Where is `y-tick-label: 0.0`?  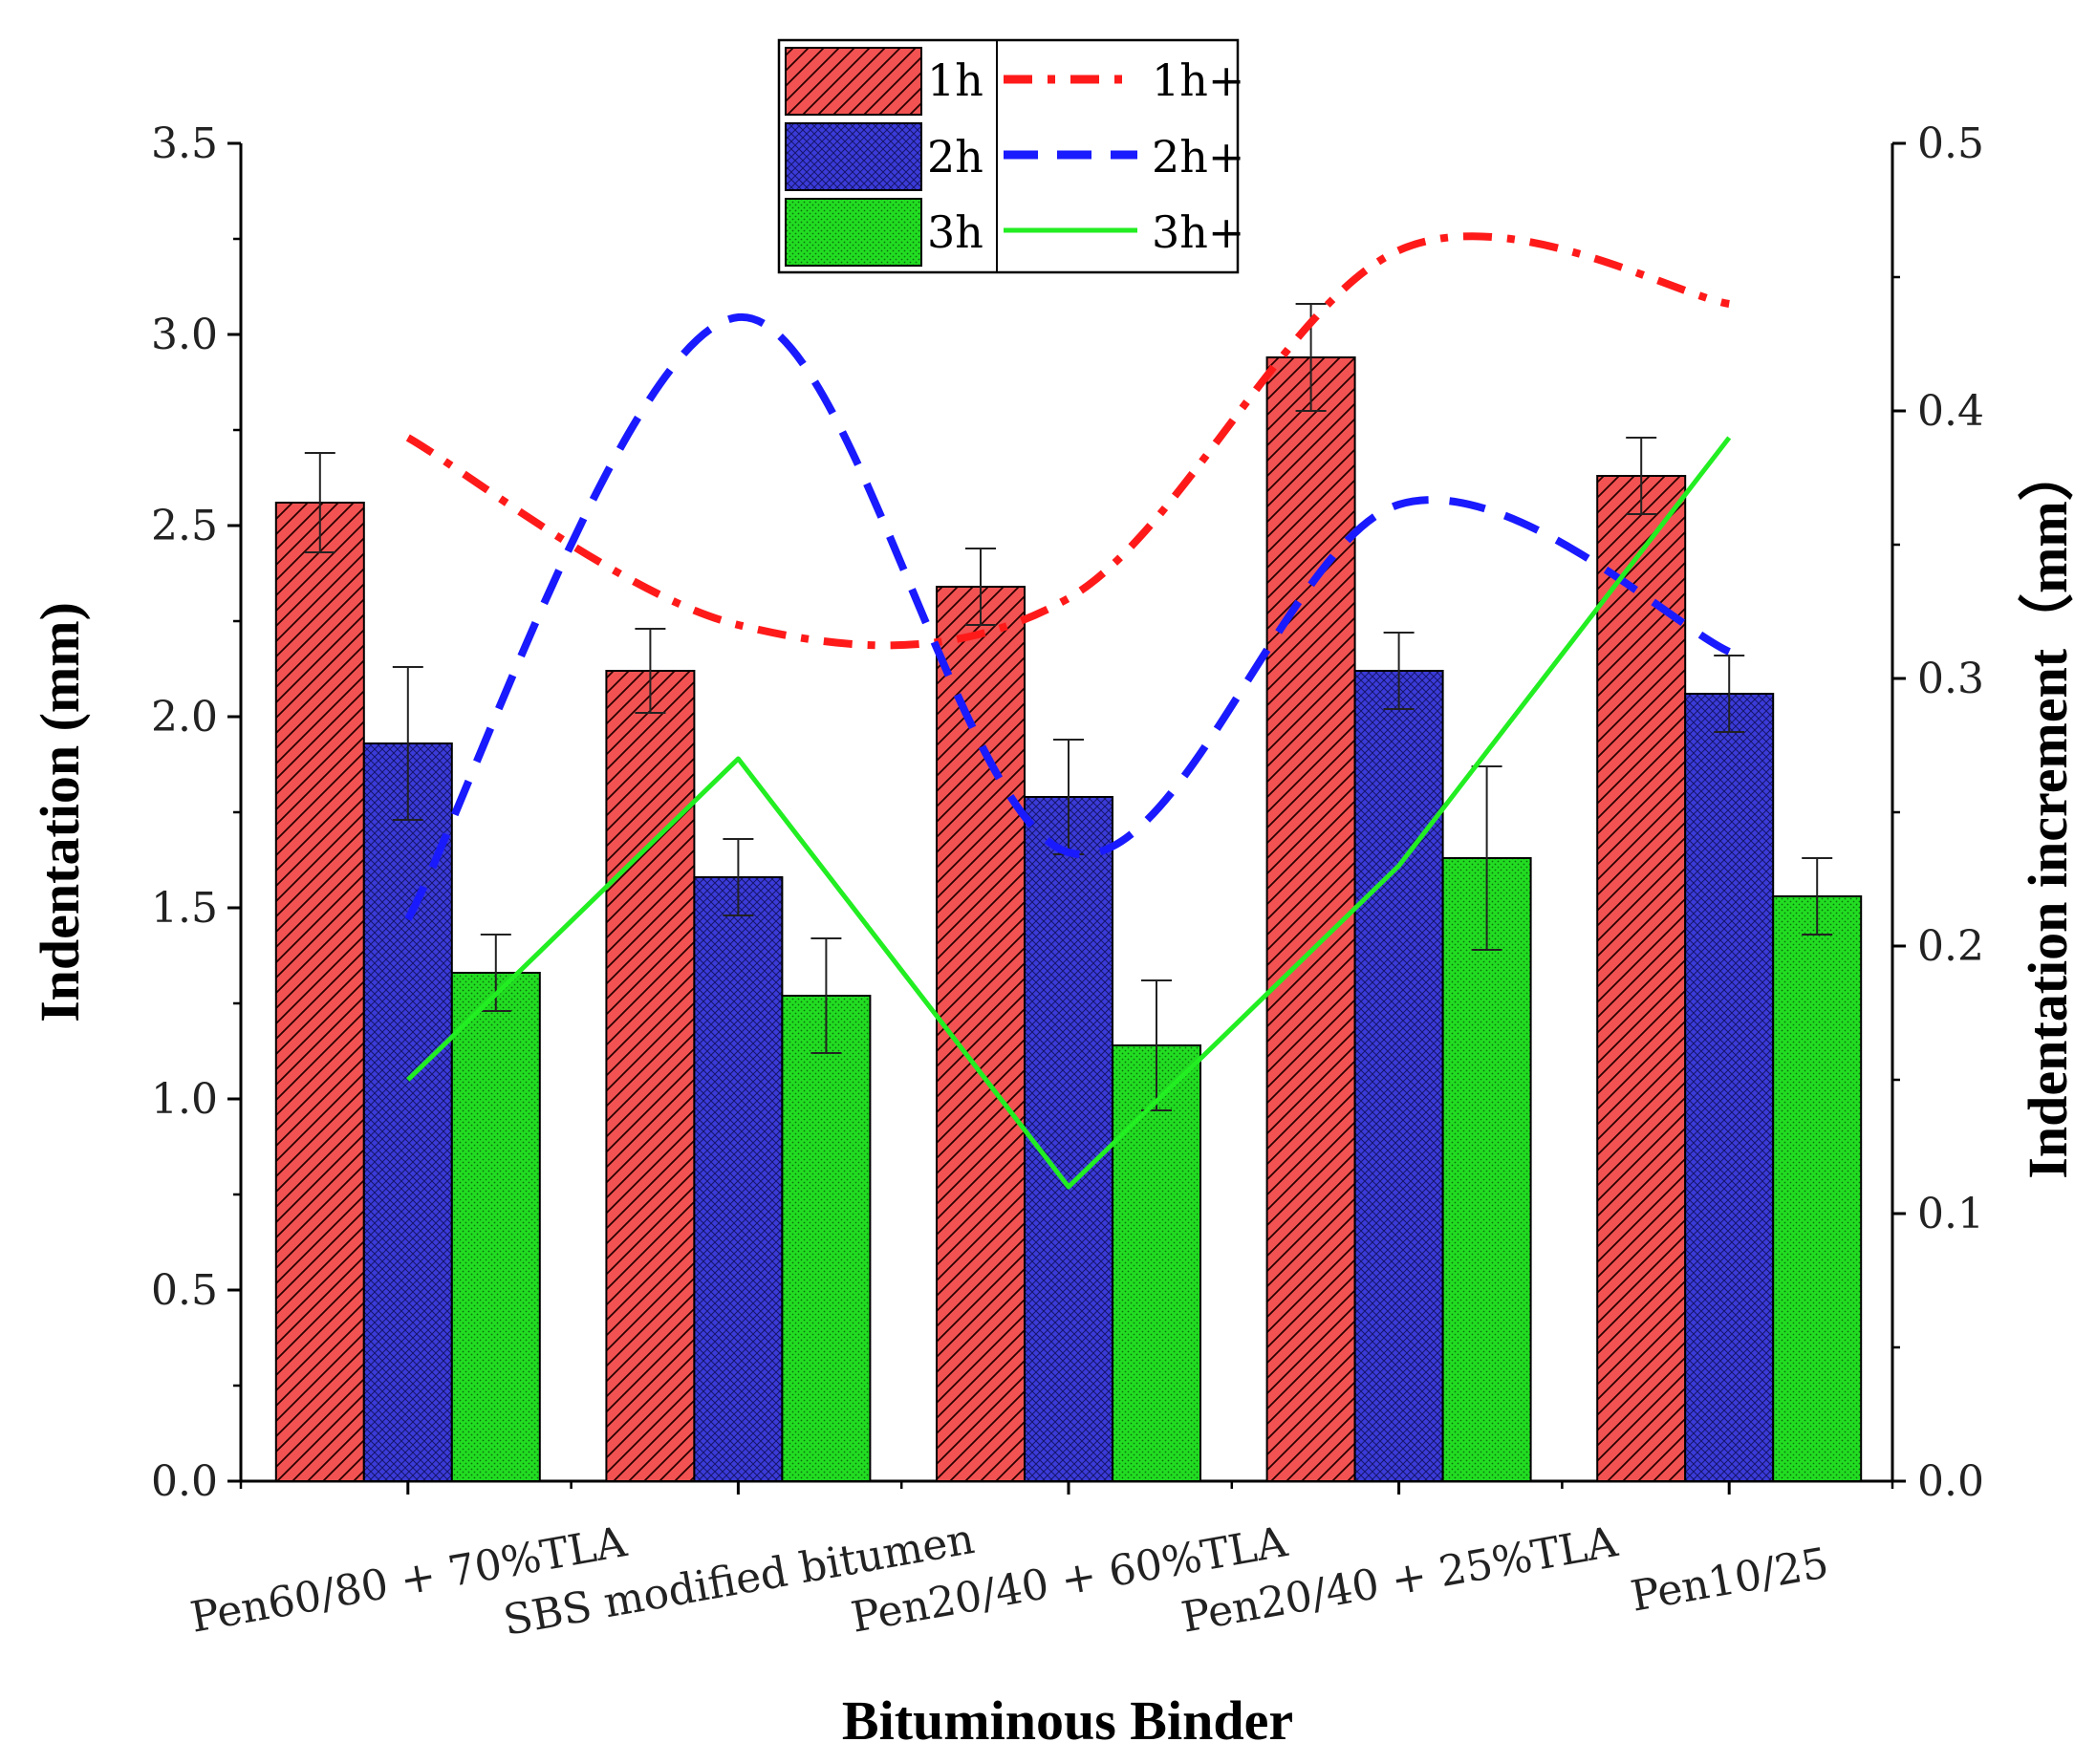 y-tick-label: 0.0 is located at coordinates (185, 1482).